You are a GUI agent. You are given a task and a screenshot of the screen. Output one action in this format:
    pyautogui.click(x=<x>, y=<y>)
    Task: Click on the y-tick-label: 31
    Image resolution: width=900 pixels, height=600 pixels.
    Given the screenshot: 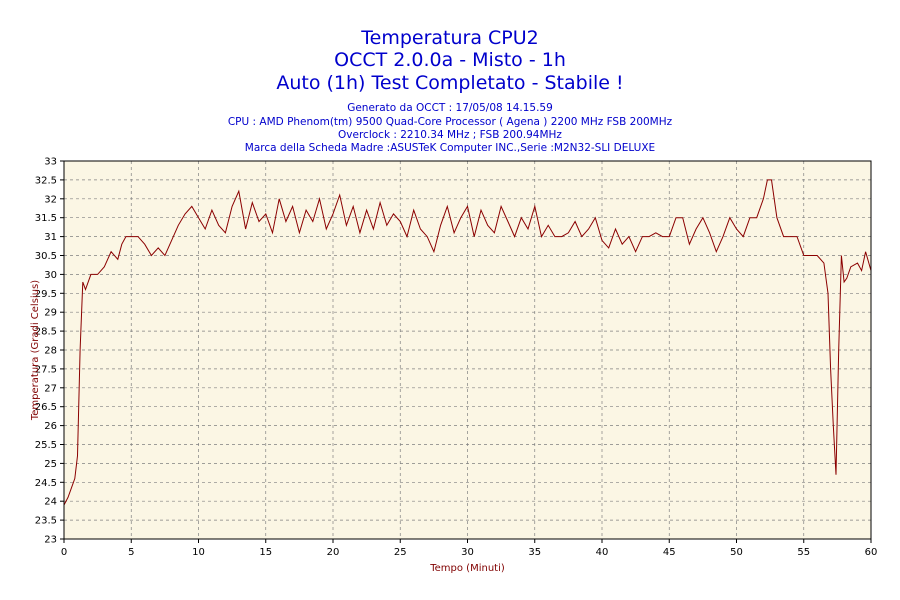 What is the action you would take?
    pyautogui.click(x=50, y=237)
    